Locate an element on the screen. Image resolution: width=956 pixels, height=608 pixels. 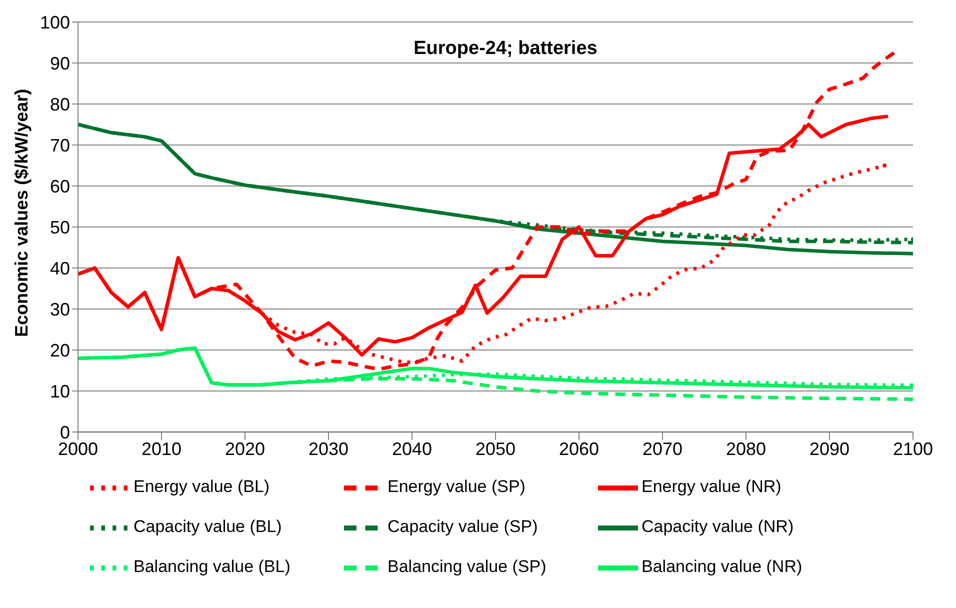
legend-label: Energy value (BL) is located at coordinates (202, 487).